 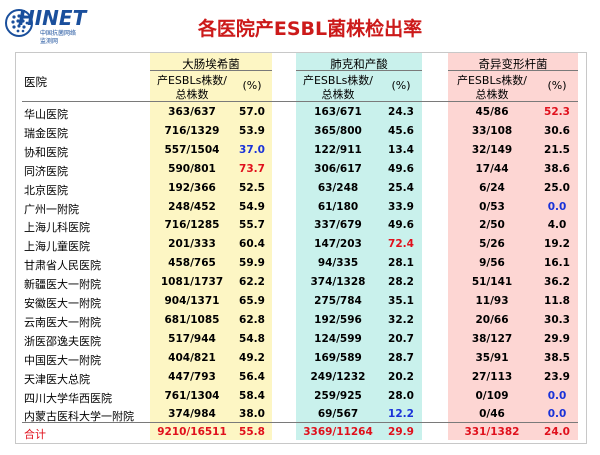 I want to click on logo-word: HINET, so click(x=52, y=18).